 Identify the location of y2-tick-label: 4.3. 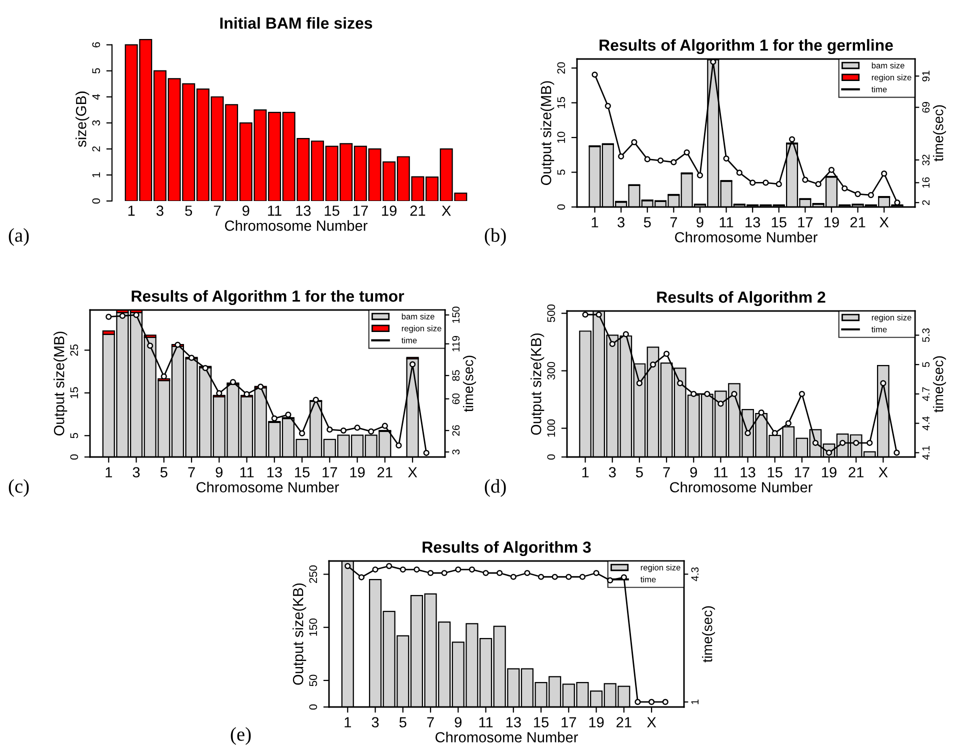
(695, 574).